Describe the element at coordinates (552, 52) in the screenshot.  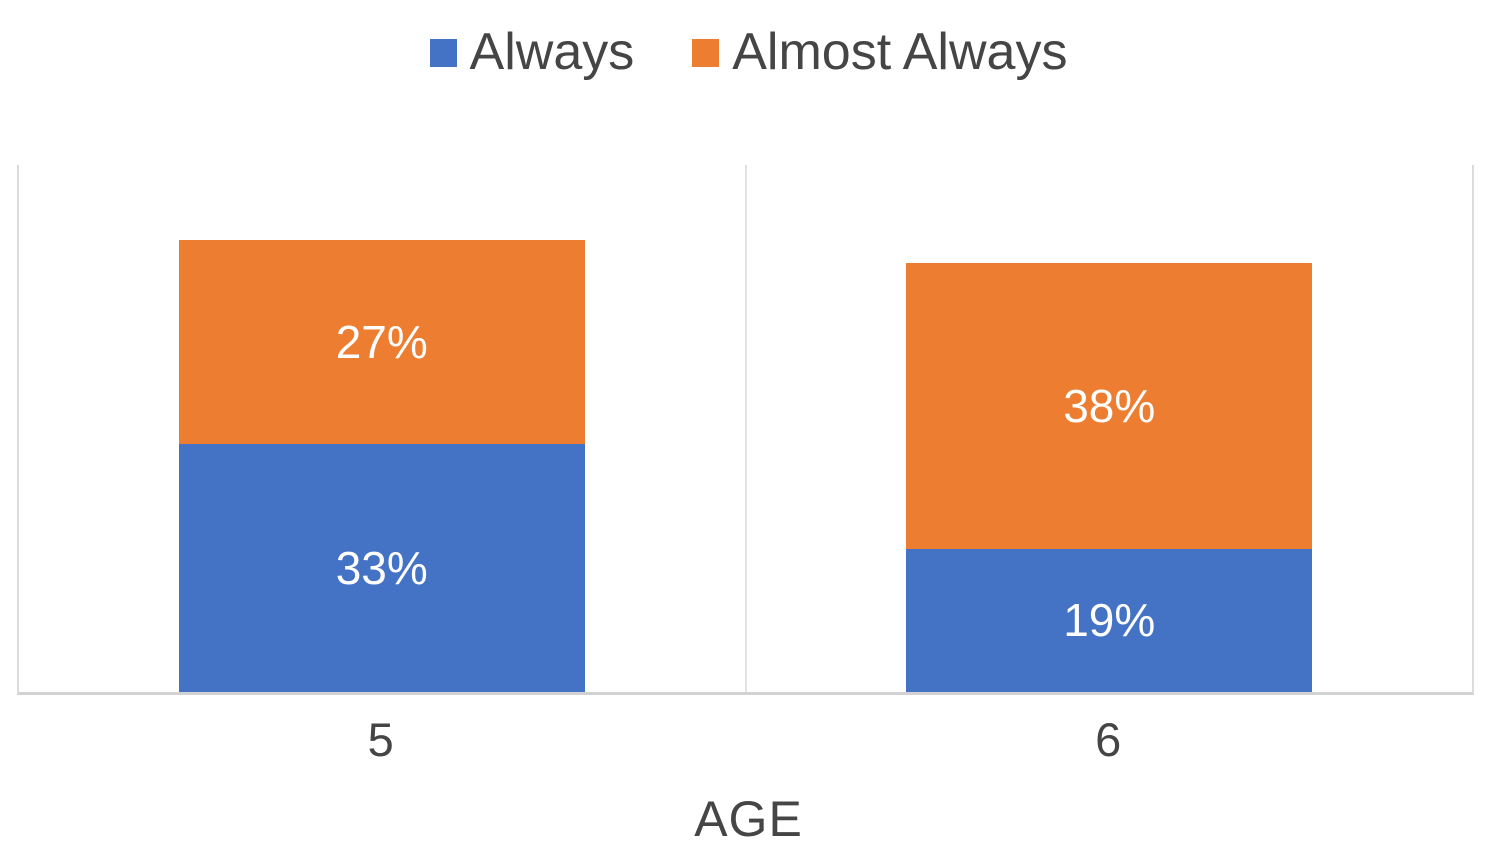
I see `legend-label-always: Always` at that location.